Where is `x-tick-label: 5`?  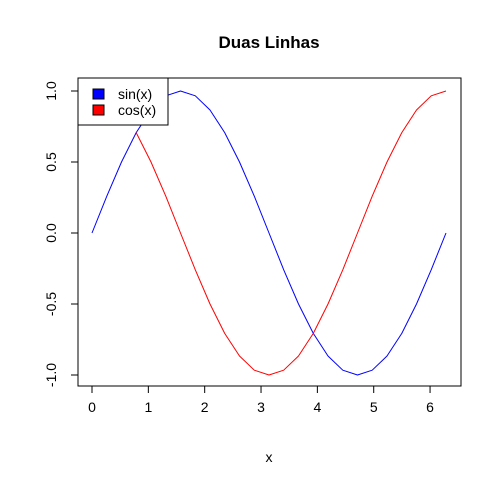
x-tick-label: 5 is located at coordinates (374, 407).